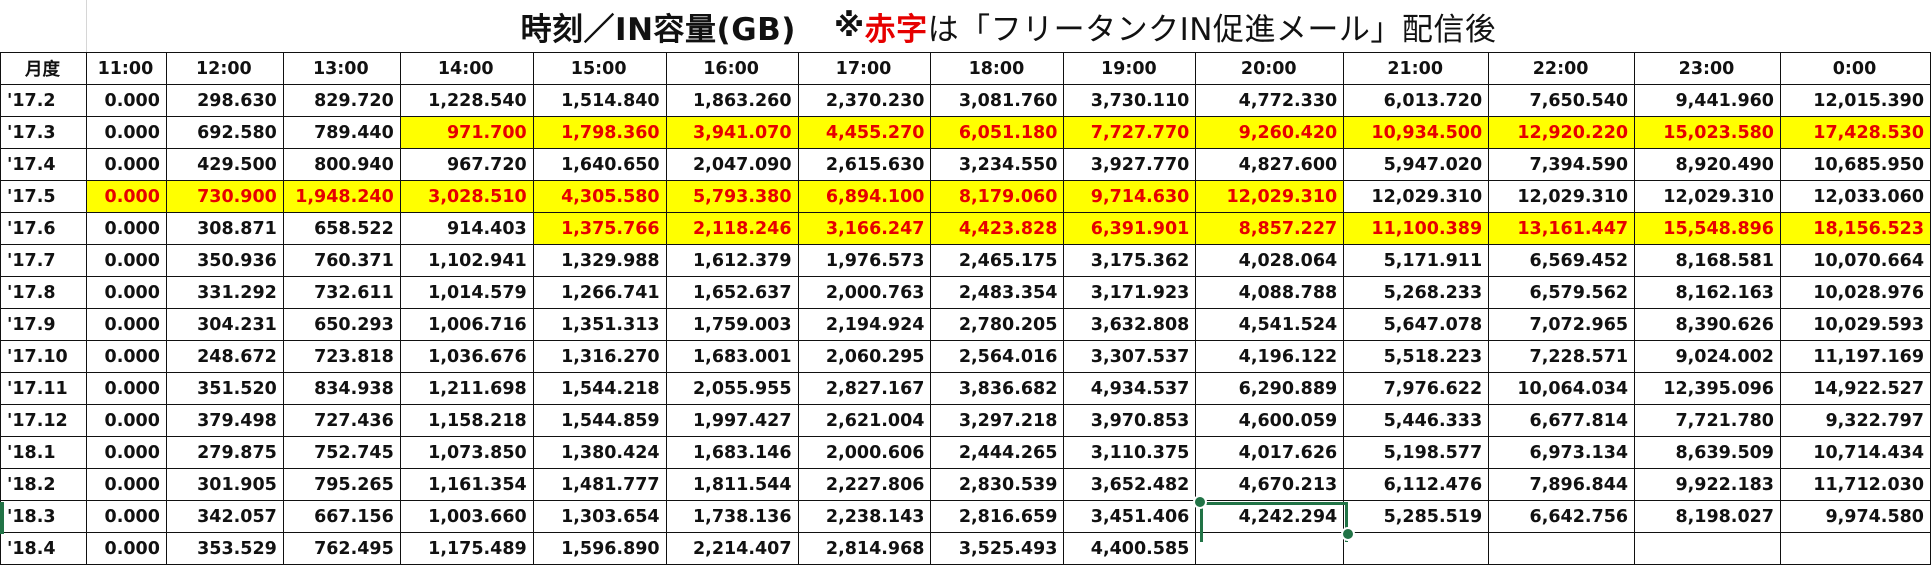  What do you see at coordinates (1270, 484) in the screenshot?
I see `value-cell: 4,670.213` at bounding box center [1270, 484].